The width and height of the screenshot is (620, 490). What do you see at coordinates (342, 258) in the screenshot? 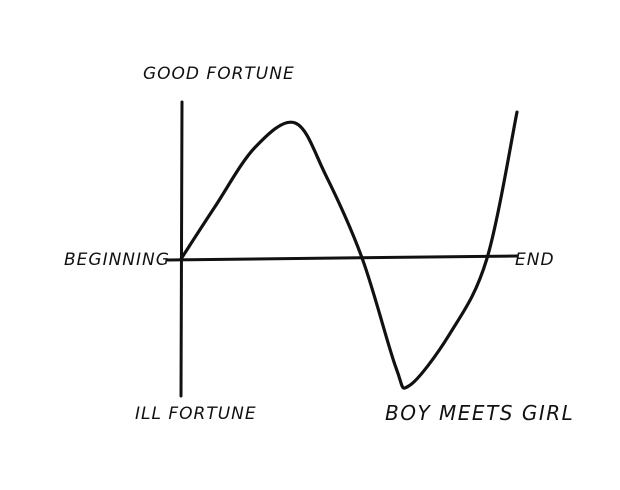
I see `x-axis-line` at bounding box center [342, 258].